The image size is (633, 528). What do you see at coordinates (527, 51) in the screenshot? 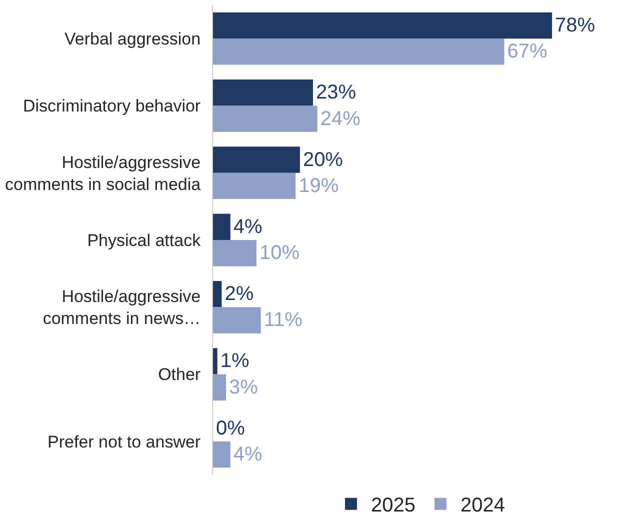
I see `data-label: 67%` at bounding box center [527, 51].